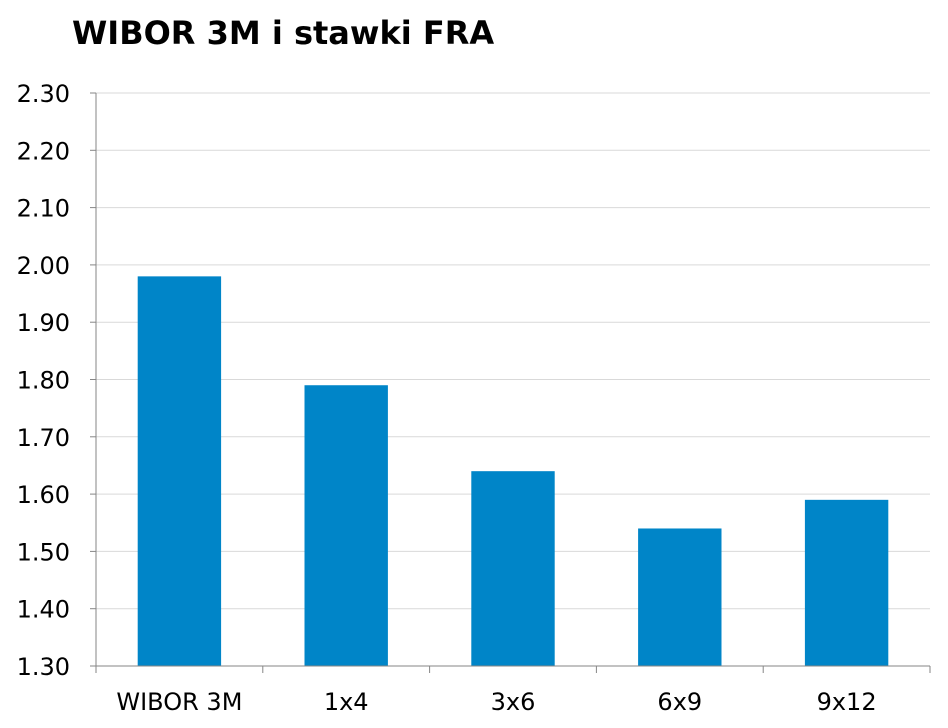 The height and width of the screenshot is (728, 948). Describe the element at coordinates (346, 702) in the screenshot. I see `x-tick-label: 1x4` at that location.